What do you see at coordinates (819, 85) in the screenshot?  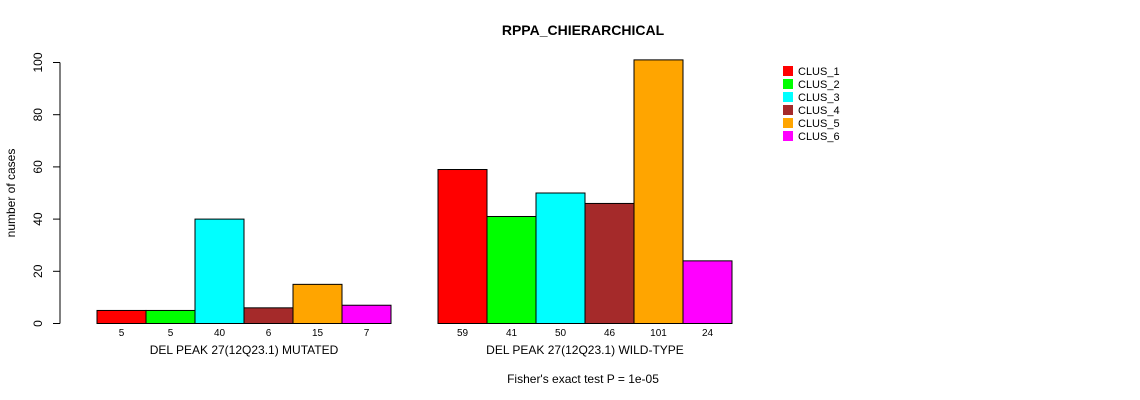 I see `legend-label: CLUS_2` at bounding box center [819, 85].